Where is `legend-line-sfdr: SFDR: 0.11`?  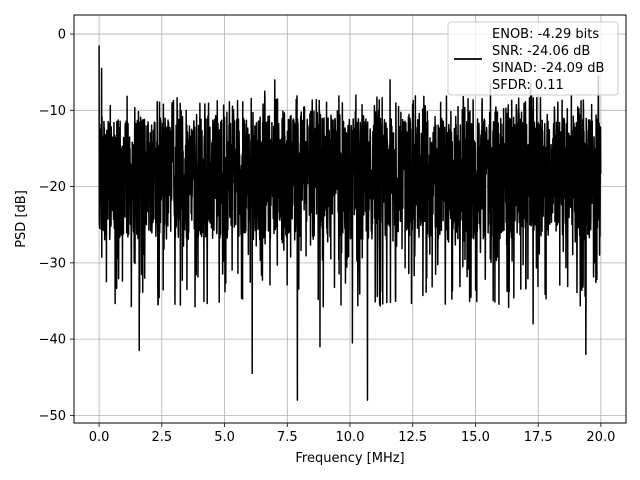 legend-line-sfdr: SFDR: 0.11 is located at coordinates (528, 85).